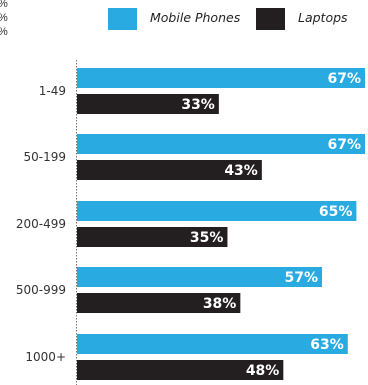 The height and width of the screenshot is (385, 368). What do you see at coordinates (327, 345) in the screenshot?
I see `data-label-mobile-phones: 63%` at bounding box center [327, 345].